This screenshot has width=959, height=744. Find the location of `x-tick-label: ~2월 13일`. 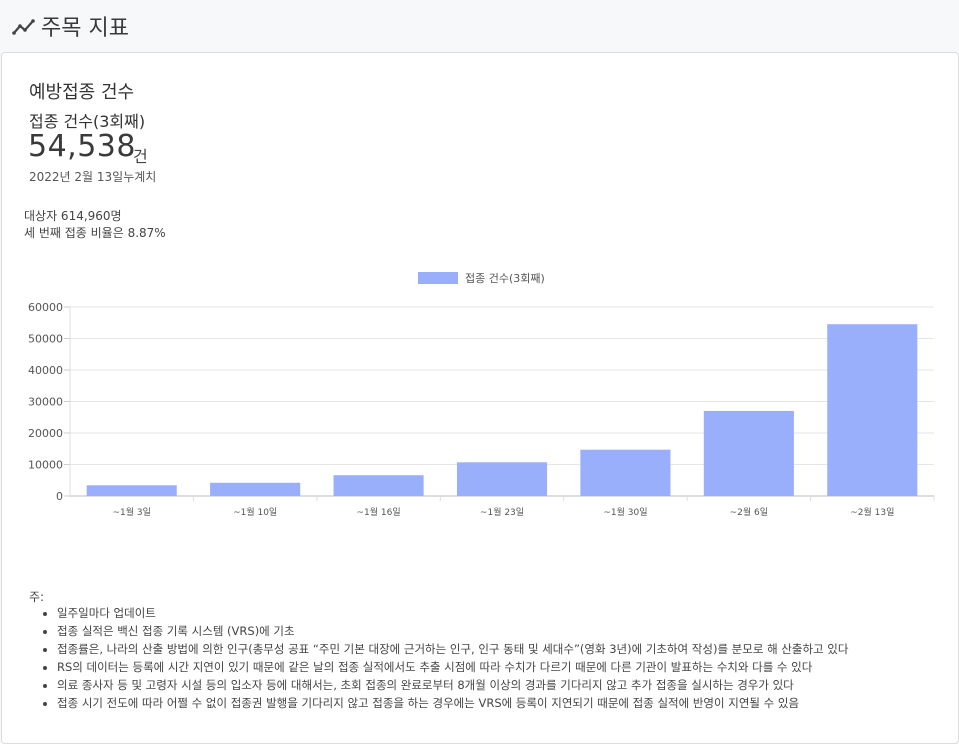

x-tick-label: ~2월 13일 is located at coordinates (872, 512).